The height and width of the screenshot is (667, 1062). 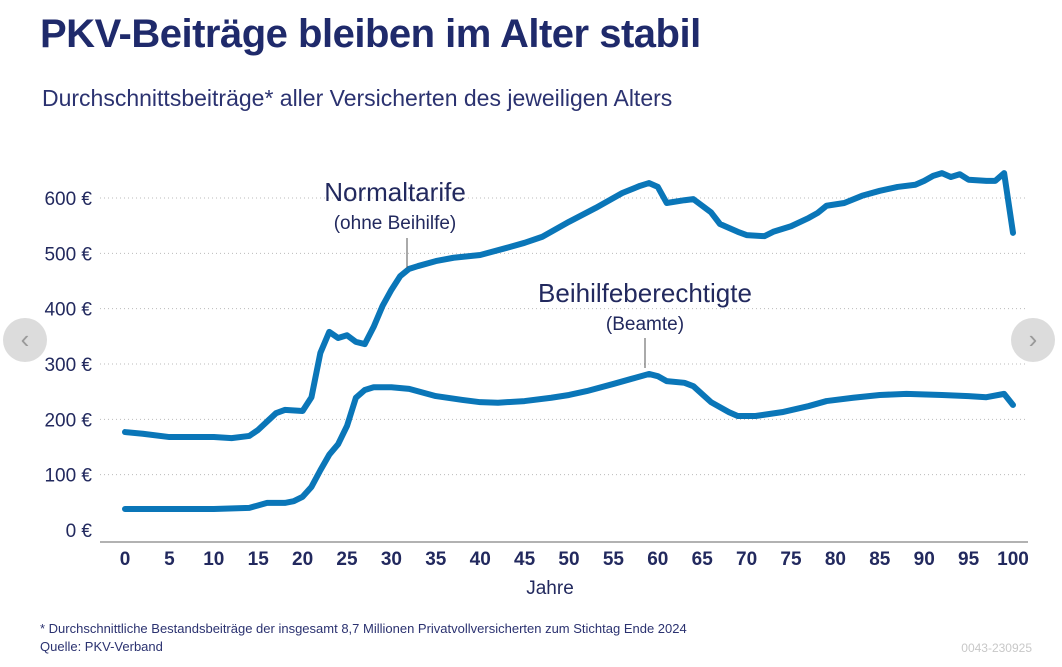 What do you see at coordinates (568, 559) in the screenshot?
I see `x-tick-label: 50` at bounding box center [568, 559].